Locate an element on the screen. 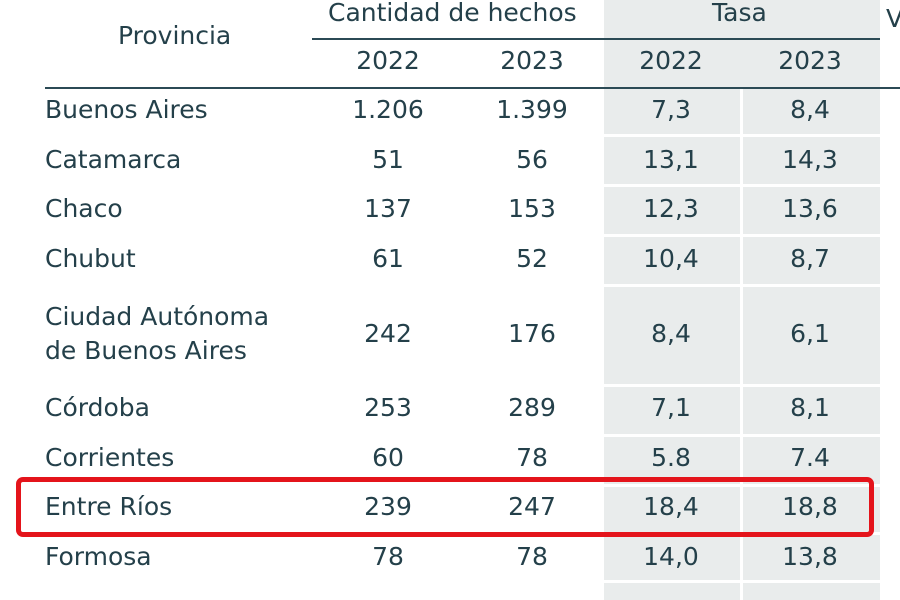 The width and height of the screenshot is (900, 600). cell-provincia: Entre Ríos is located at coordinates (109, 506).